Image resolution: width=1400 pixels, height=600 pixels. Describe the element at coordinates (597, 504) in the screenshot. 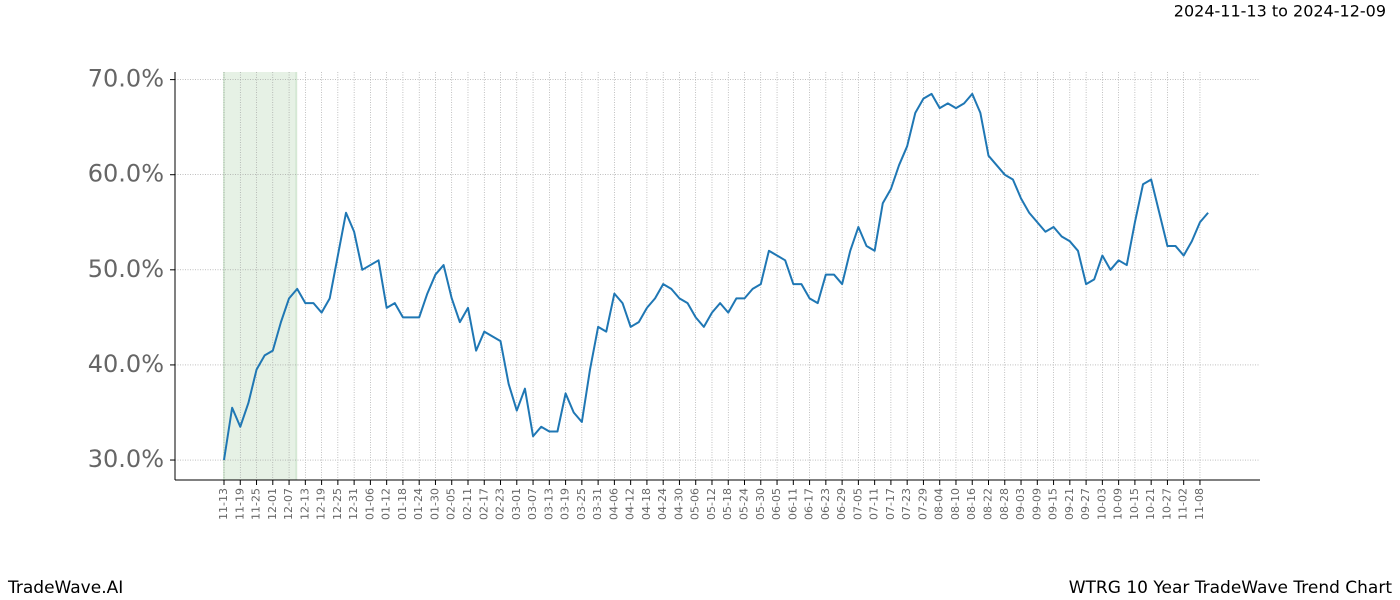

I see `x-tick-label: 03-31` at that location.